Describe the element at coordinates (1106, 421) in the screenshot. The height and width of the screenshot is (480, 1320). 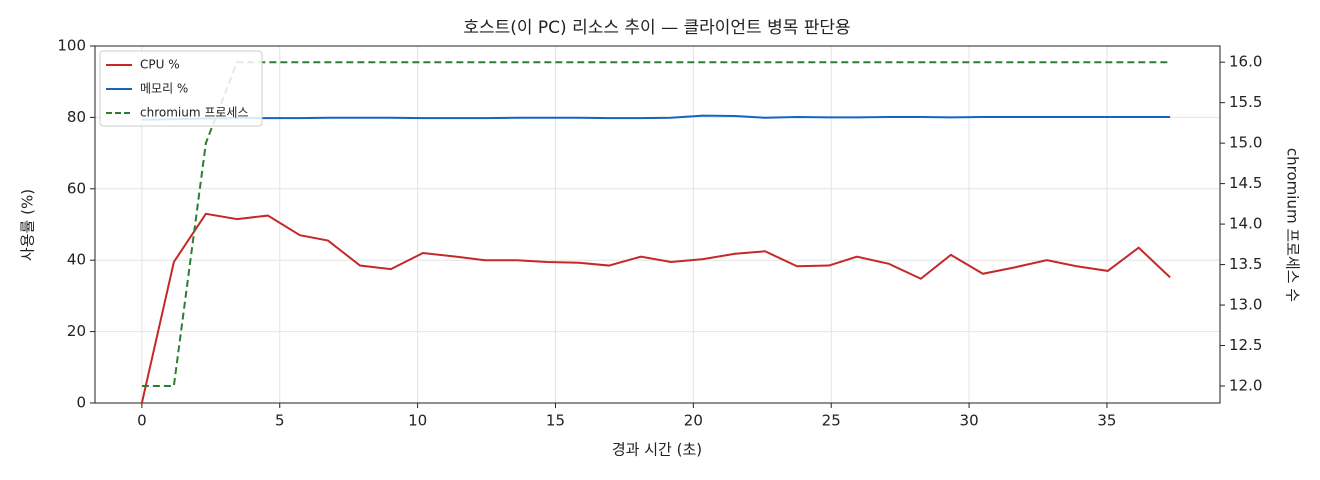
I see `x-tick-label: 35` at that location.